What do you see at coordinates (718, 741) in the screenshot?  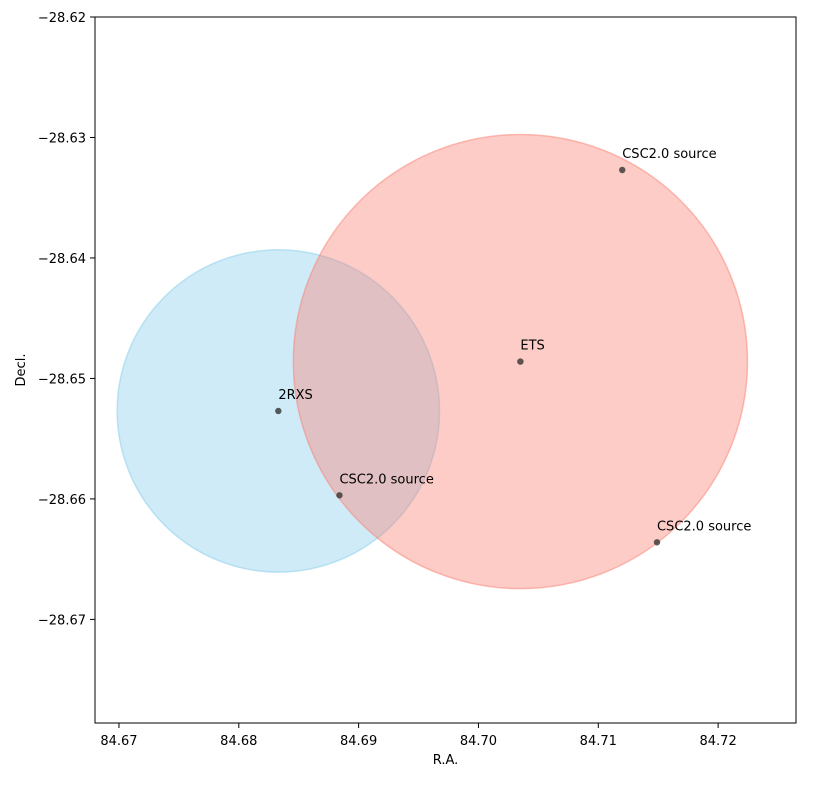 I see `x-tick-label: 84.72` at bounding box center [718, 741].